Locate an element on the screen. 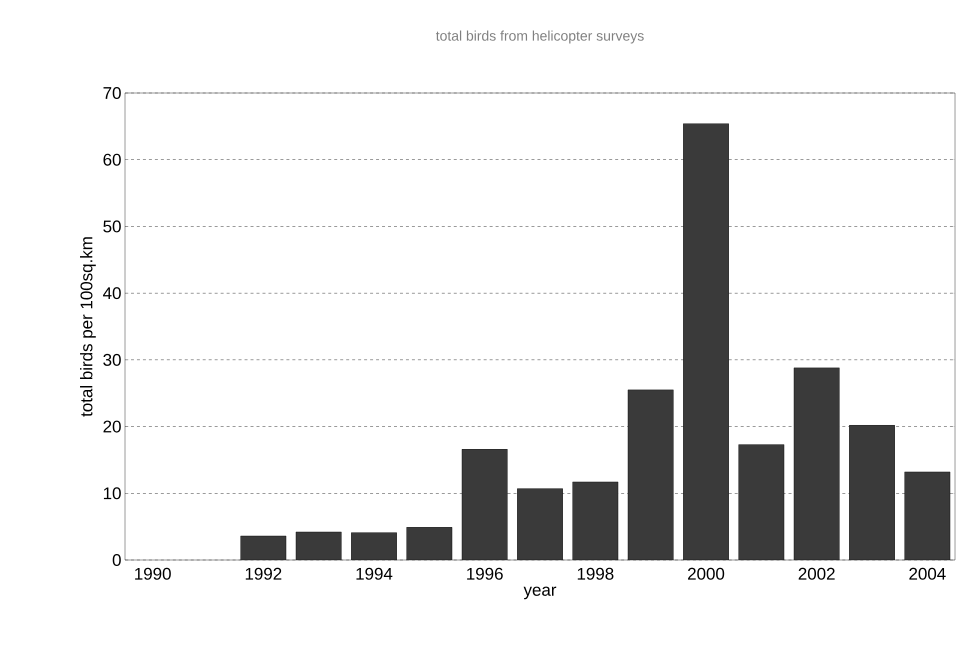 Image resolution: width=963 pixels, height=648 pixels. x-tick-label: 1990 is located at coordinates (153, 574).